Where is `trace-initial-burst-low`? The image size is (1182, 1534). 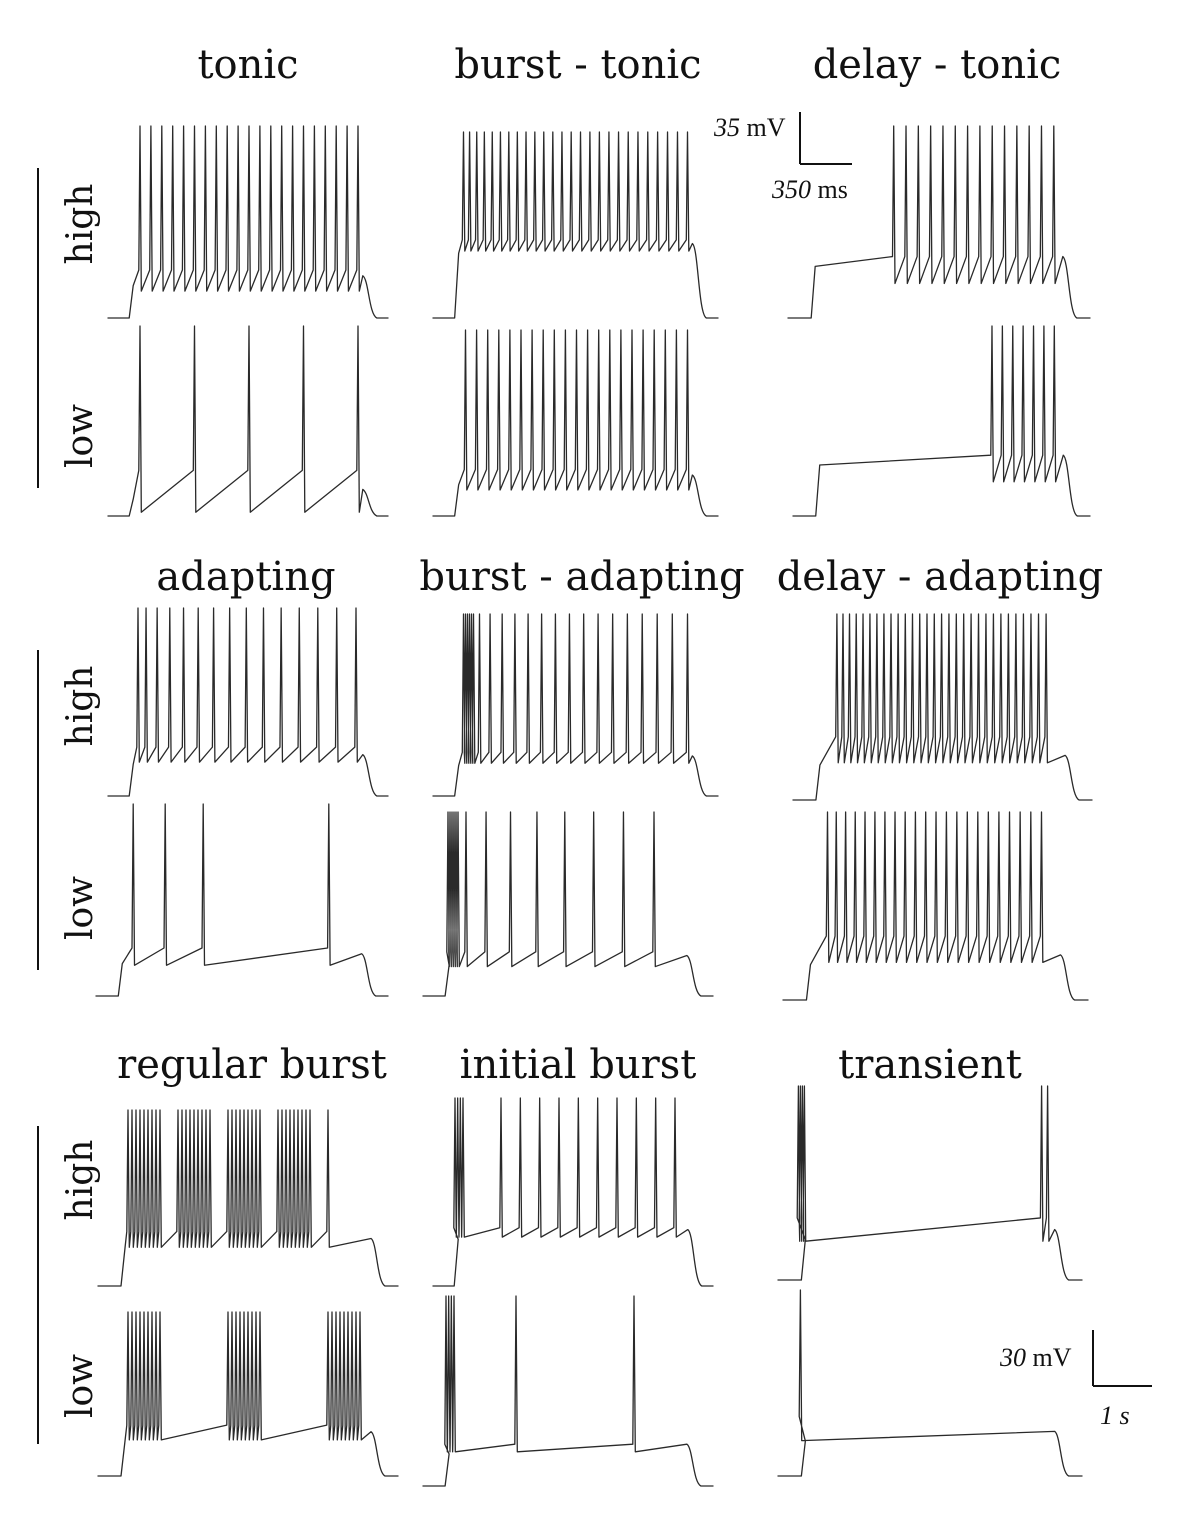 trace-initial-burst-low is located at coordinates (568, 1391).